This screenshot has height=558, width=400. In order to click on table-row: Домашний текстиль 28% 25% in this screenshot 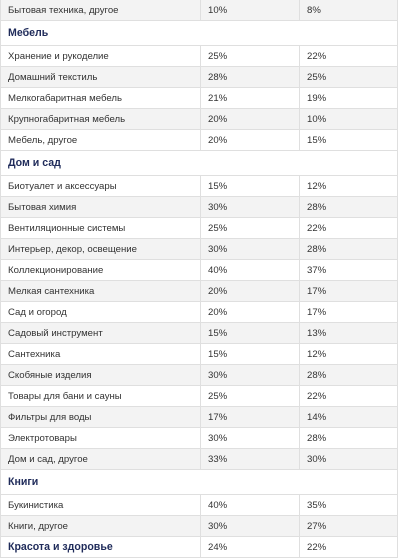, I will do `click(199, 77)`.